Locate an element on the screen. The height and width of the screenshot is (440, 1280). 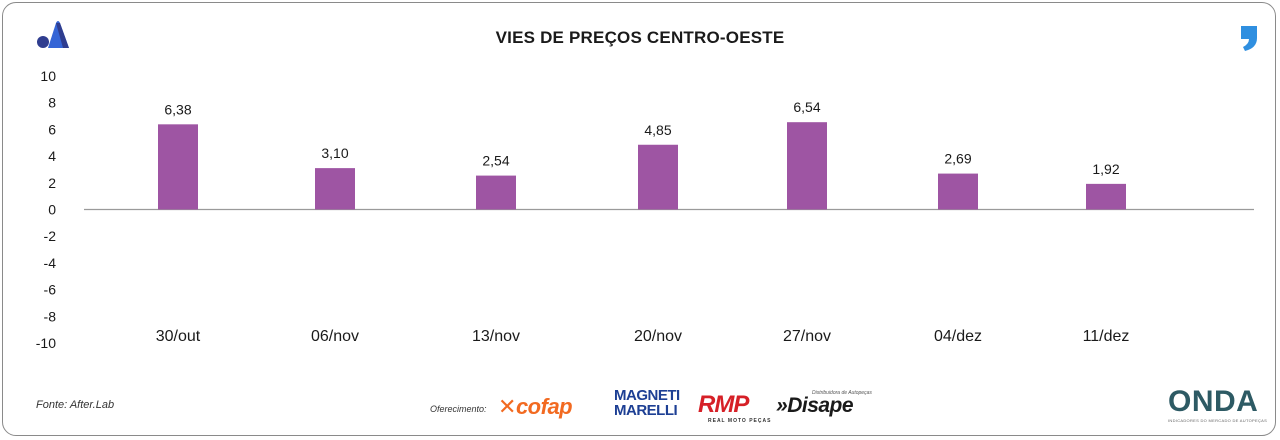
cofap-x-icon: ✕ is located at coordinates (507, 406).